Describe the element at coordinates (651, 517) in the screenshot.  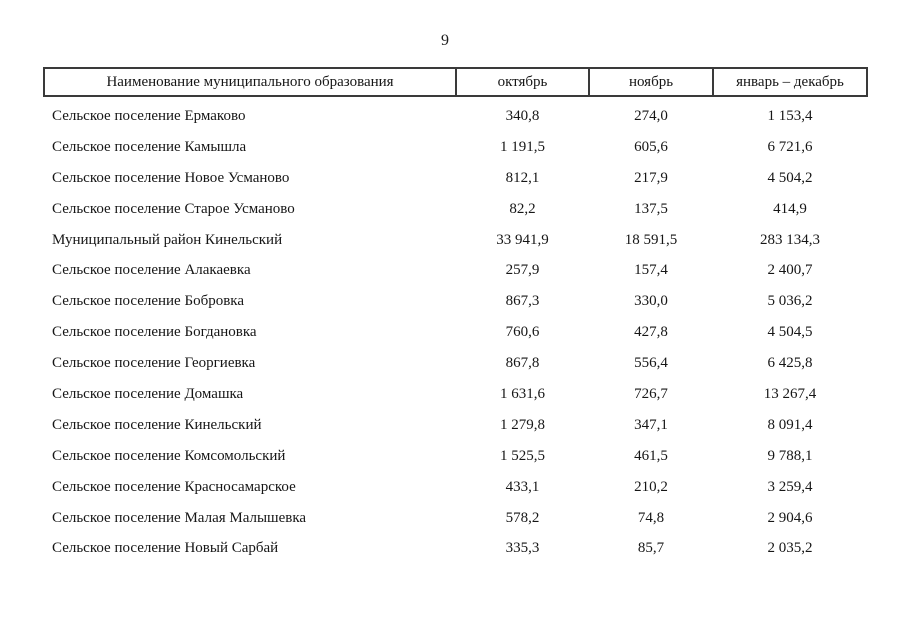
I see `november-value-cell: 74,8` at that location.